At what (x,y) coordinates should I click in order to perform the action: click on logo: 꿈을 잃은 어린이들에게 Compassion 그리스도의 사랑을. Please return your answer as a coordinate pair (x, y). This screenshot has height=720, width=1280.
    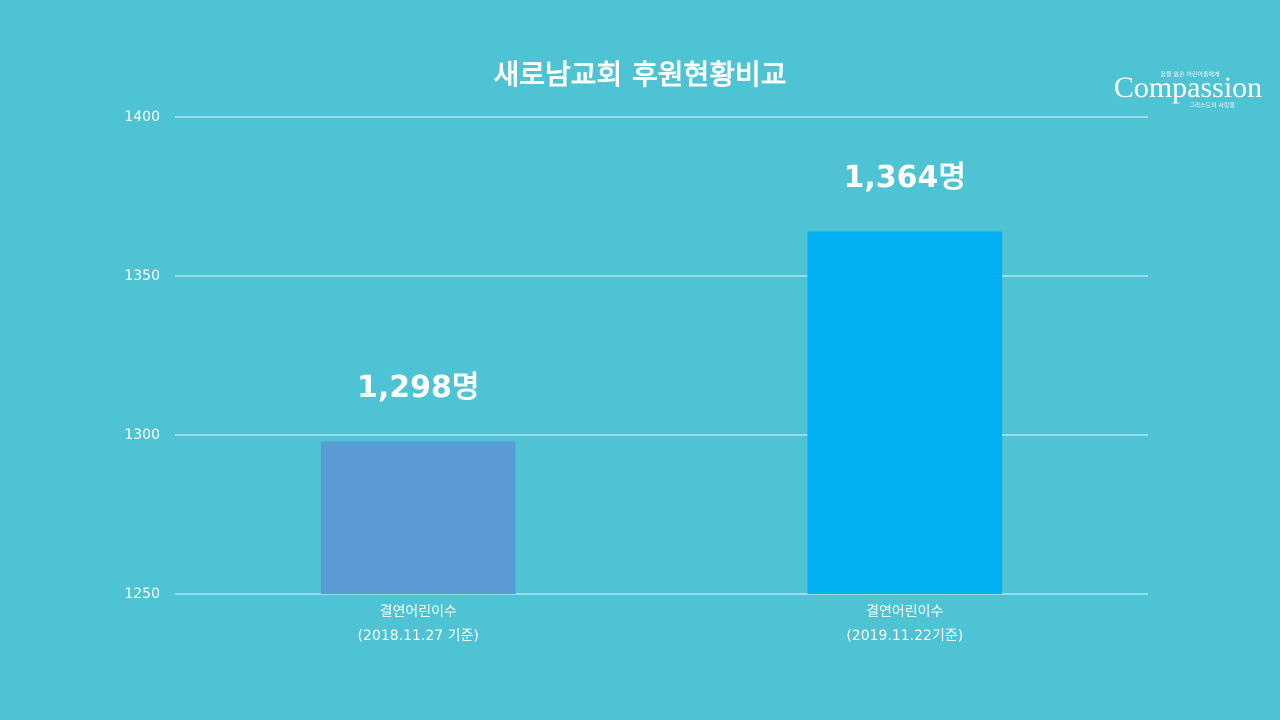
    Looking at the image, I should click on (1188, 90).